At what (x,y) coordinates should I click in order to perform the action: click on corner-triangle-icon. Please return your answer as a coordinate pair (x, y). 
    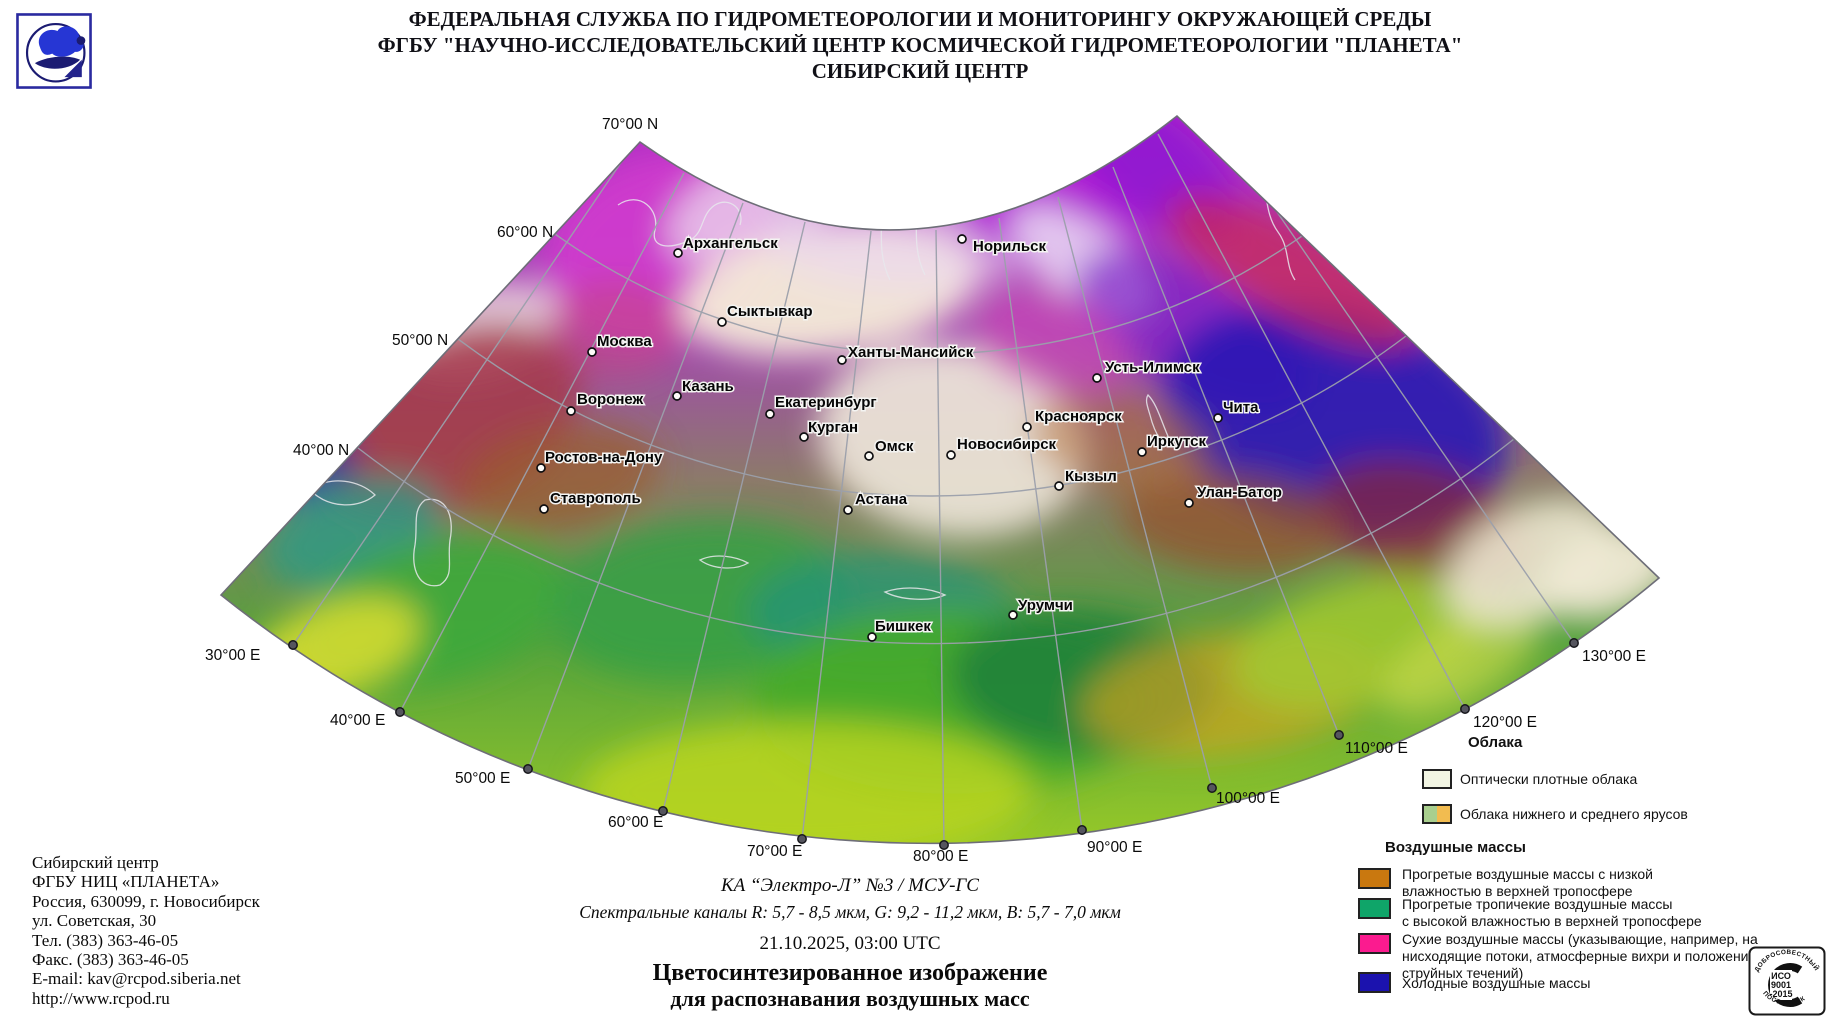
    Looking at the image, I should click on (73, 68).